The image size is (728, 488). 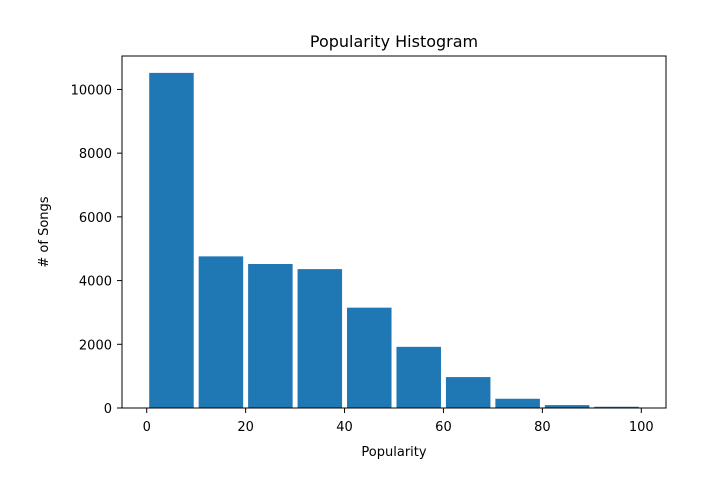 I want to click on y-tick-label: 8000, so click(x=95, y=154).